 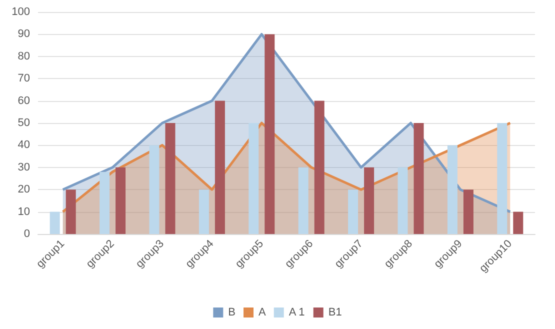 I want to click on legend-label: A, so click(x=262, y=312).